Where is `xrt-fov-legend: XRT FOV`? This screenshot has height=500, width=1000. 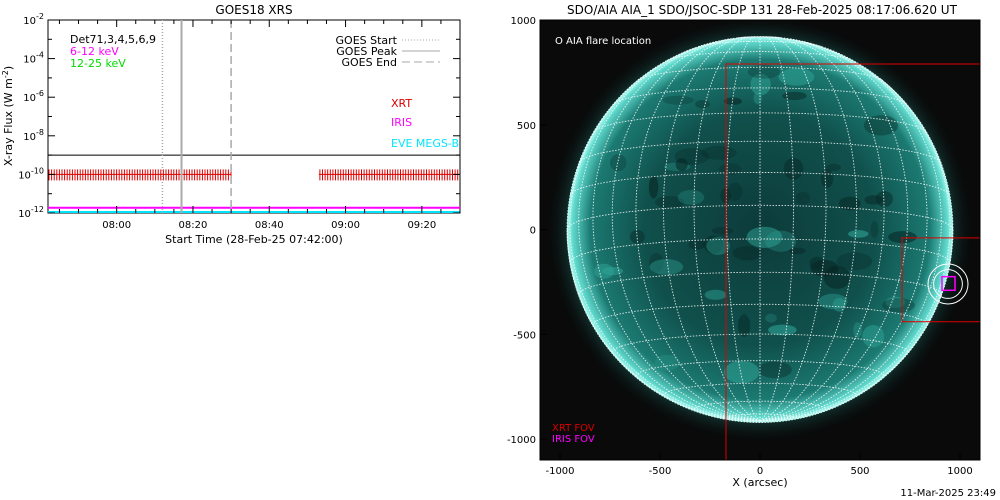 xrt-fov-legend: XRT FOV is located at coordinates (573, 428).